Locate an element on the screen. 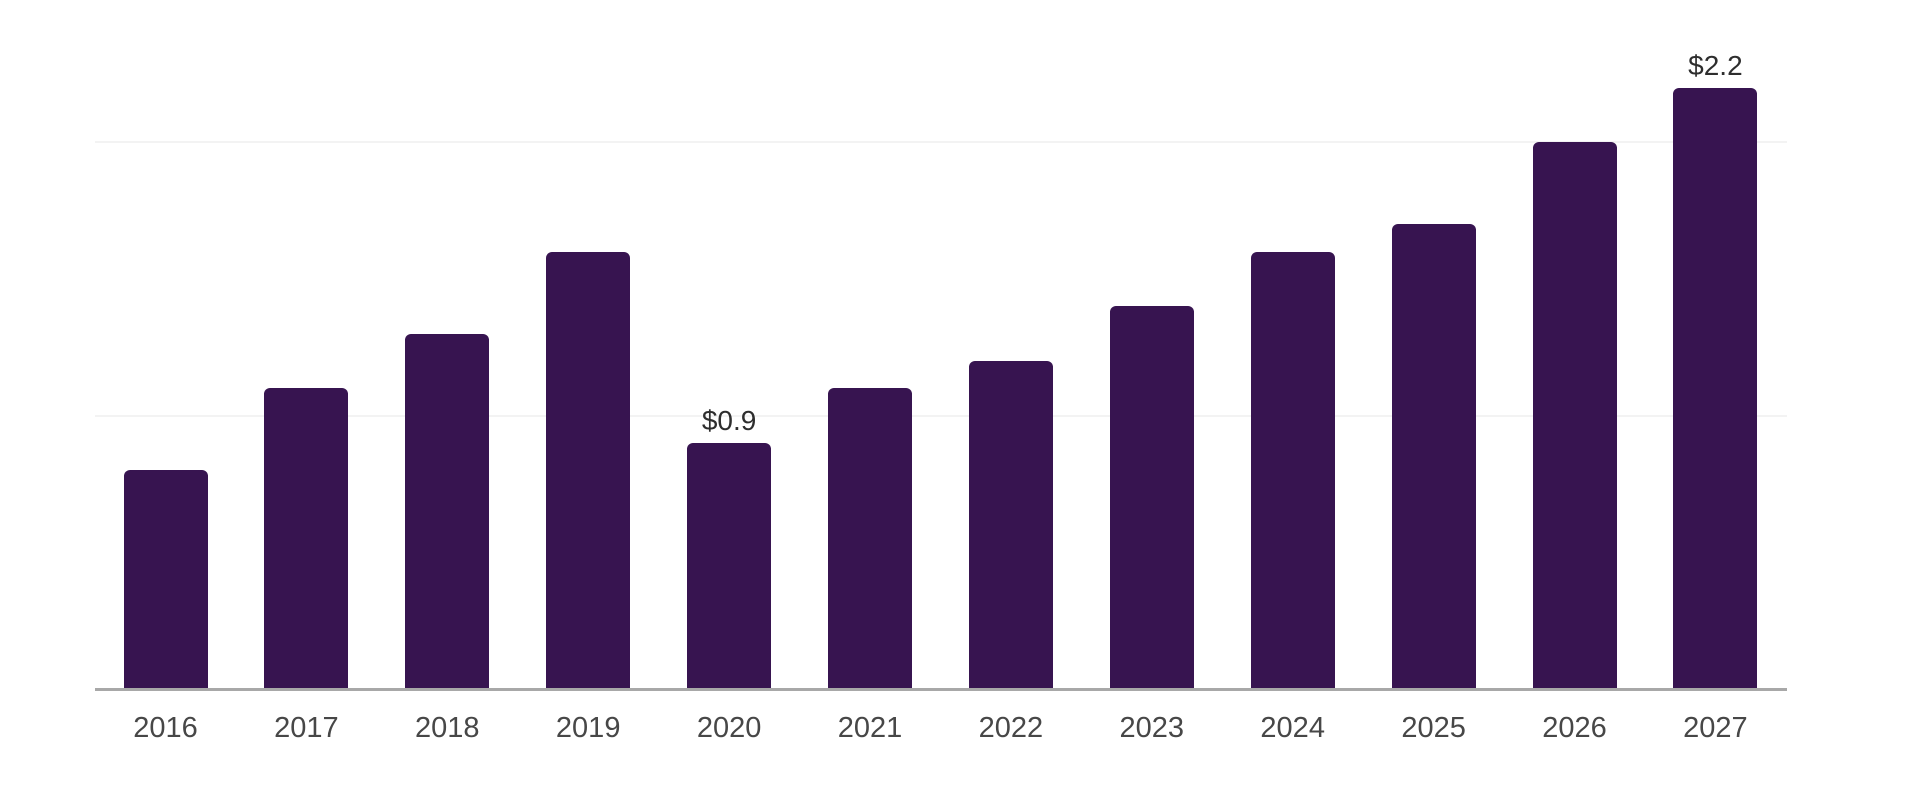 The height and width of the screenshot is (795, 1920). x-axis-label-2021: 2021 is located at coordinates (870, 728).